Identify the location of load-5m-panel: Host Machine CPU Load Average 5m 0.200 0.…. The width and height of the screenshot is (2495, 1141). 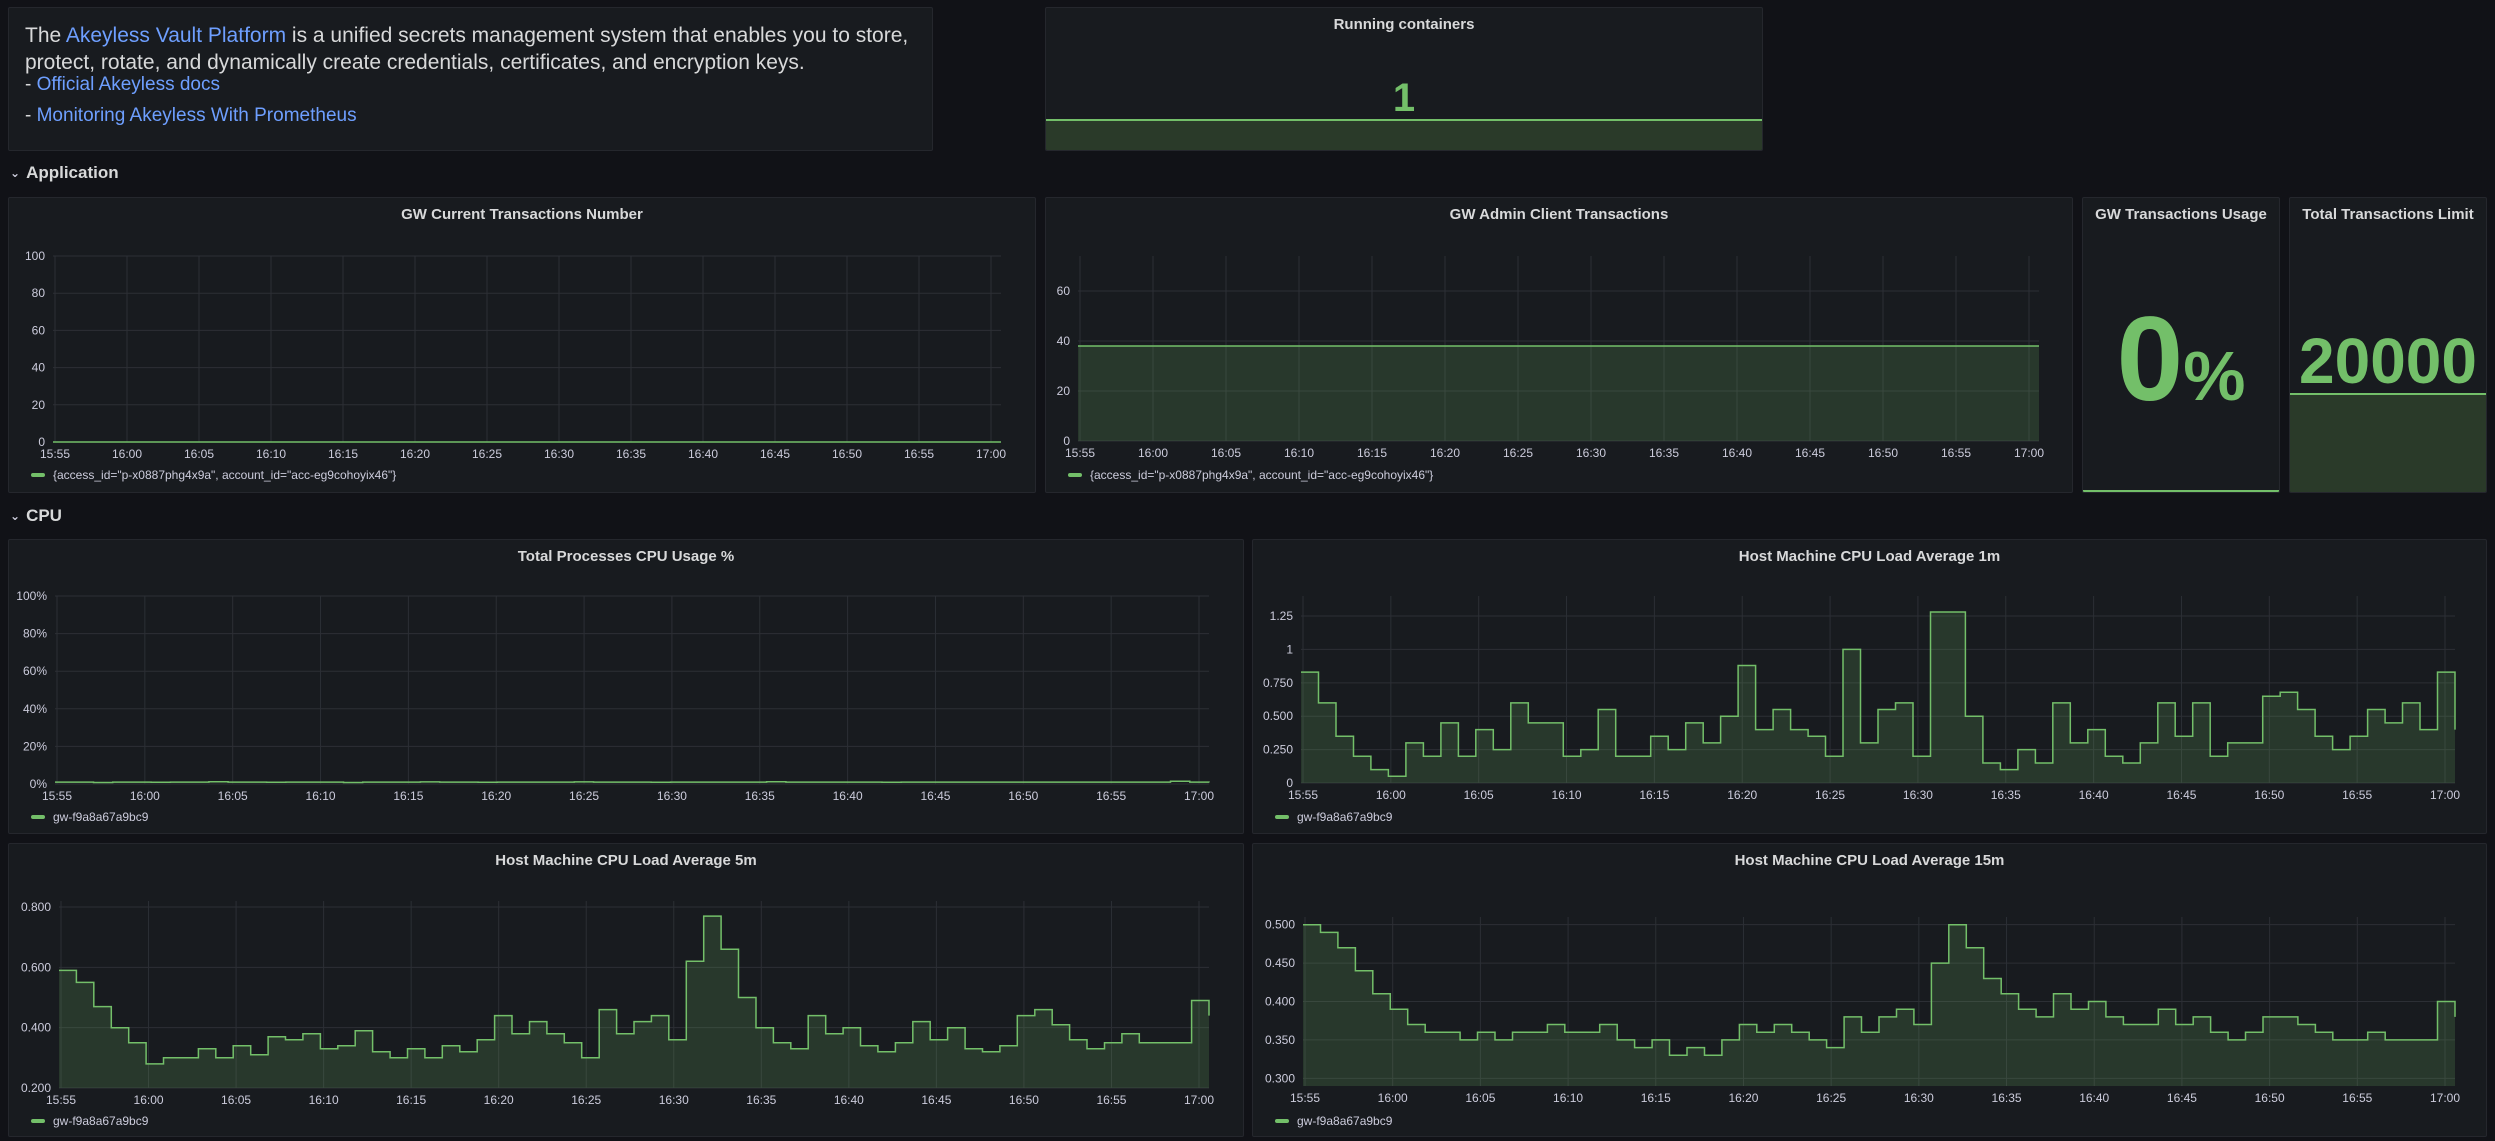
(626, 990).